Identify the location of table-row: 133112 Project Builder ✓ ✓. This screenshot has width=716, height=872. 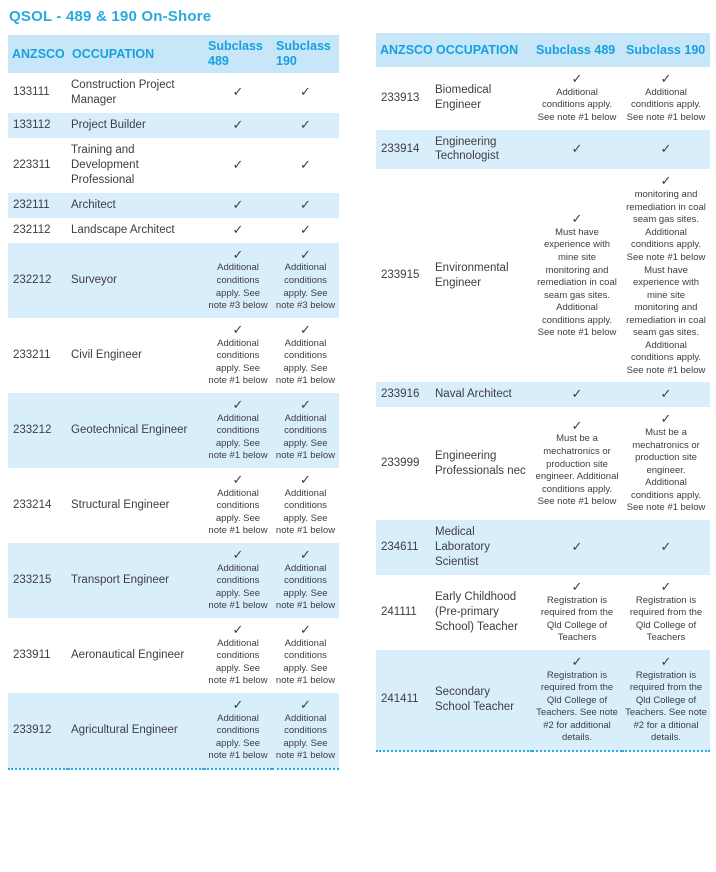
(173, 125).